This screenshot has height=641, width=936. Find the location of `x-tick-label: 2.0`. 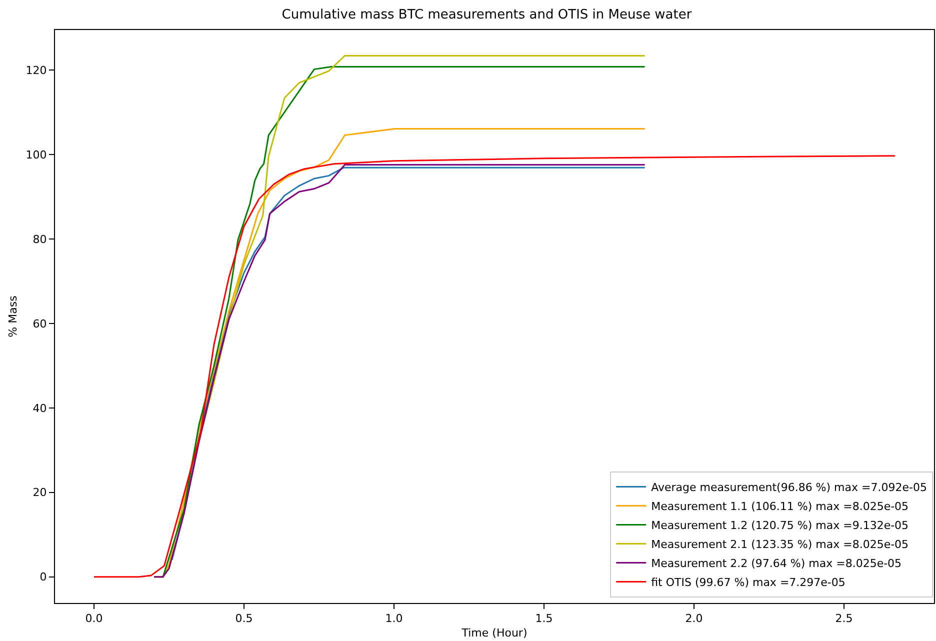

x-tick-label: 2.0 is located at coordinates (694, 619).